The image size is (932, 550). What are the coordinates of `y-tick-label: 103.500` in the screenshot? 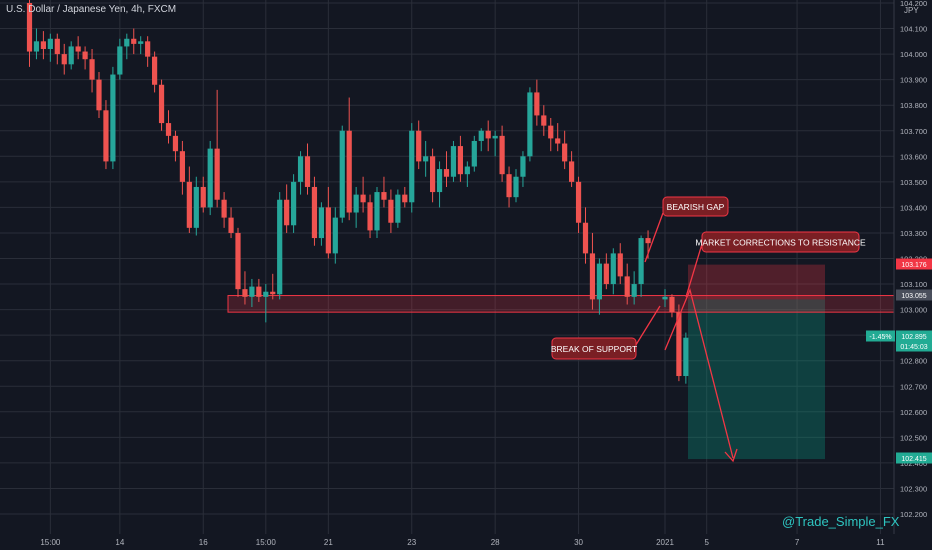 It's located at (913, 182).